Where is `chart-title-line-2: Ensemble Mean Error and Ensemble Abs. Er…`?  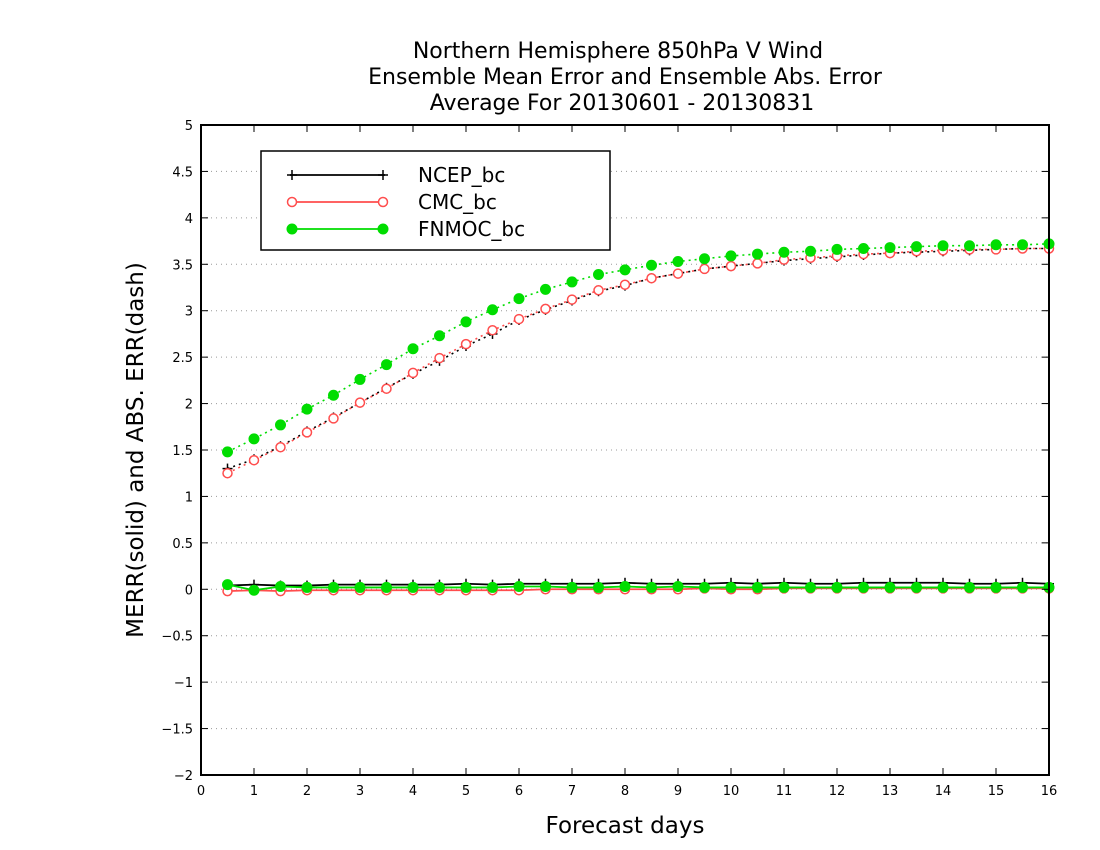
chart-title-line-2: Ensemble Mean Error and Ensemble Abs. Er… is located at coordinates (625, 77).